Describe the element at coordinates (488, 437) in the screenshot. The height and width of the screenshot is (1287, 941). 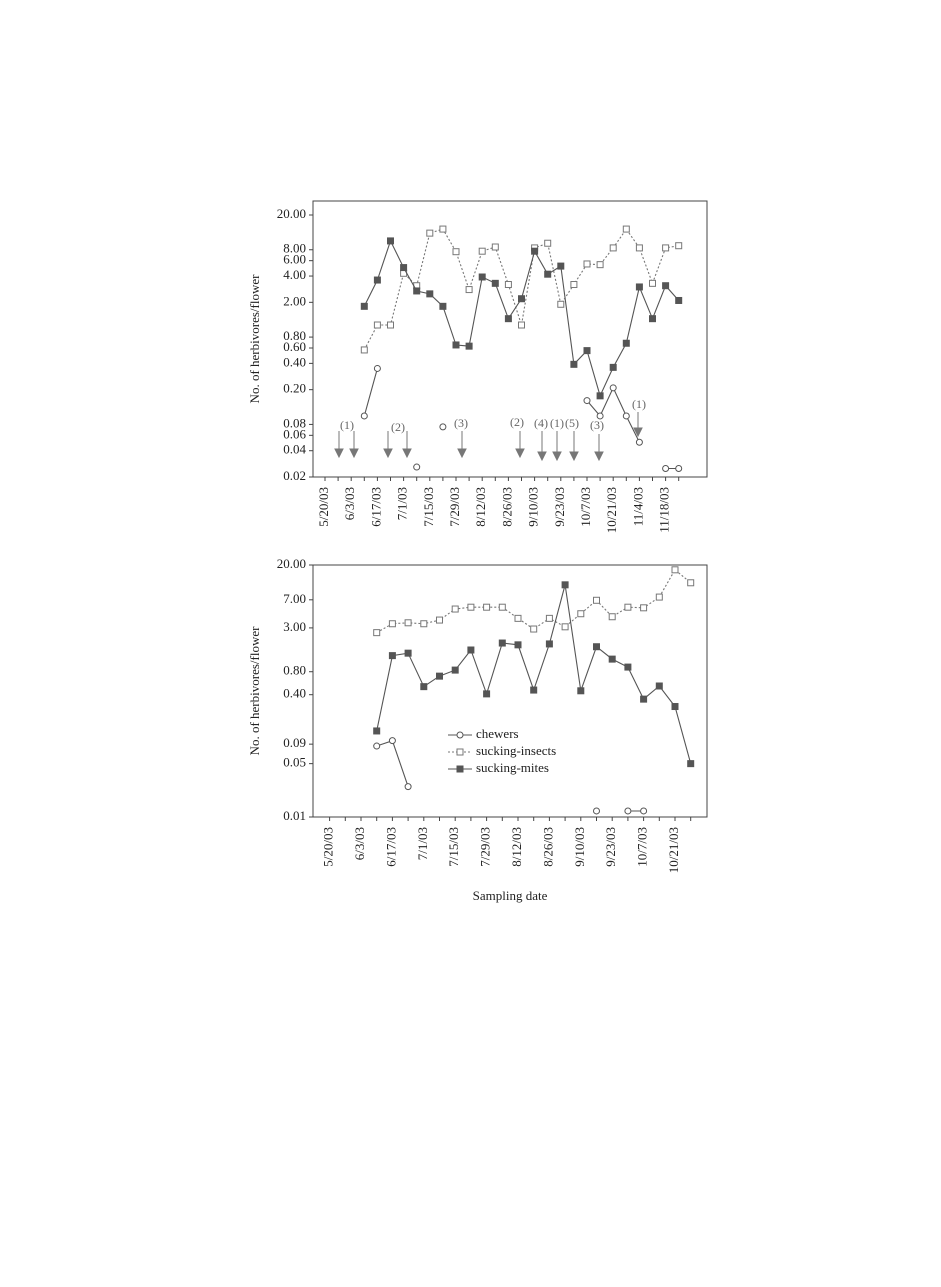
I see `annotations` at that location.